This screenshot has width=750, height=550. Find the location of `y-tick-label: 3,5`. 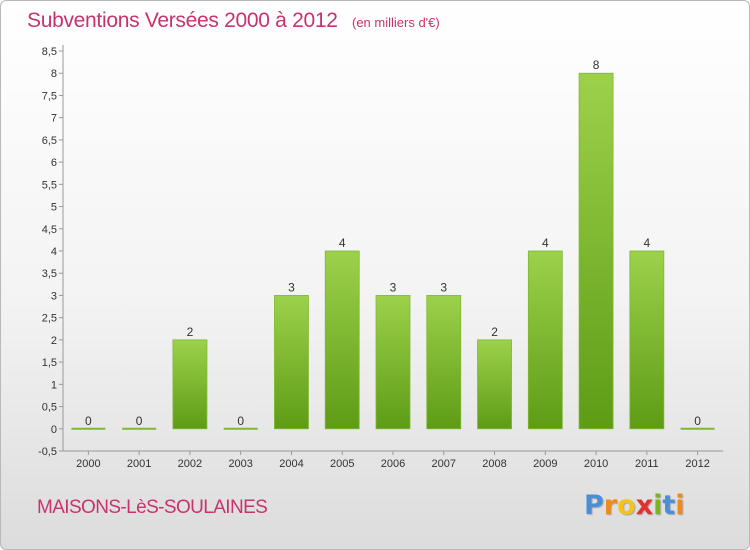

y-tick-label: 3,5 is located at coordinates (49, 274).